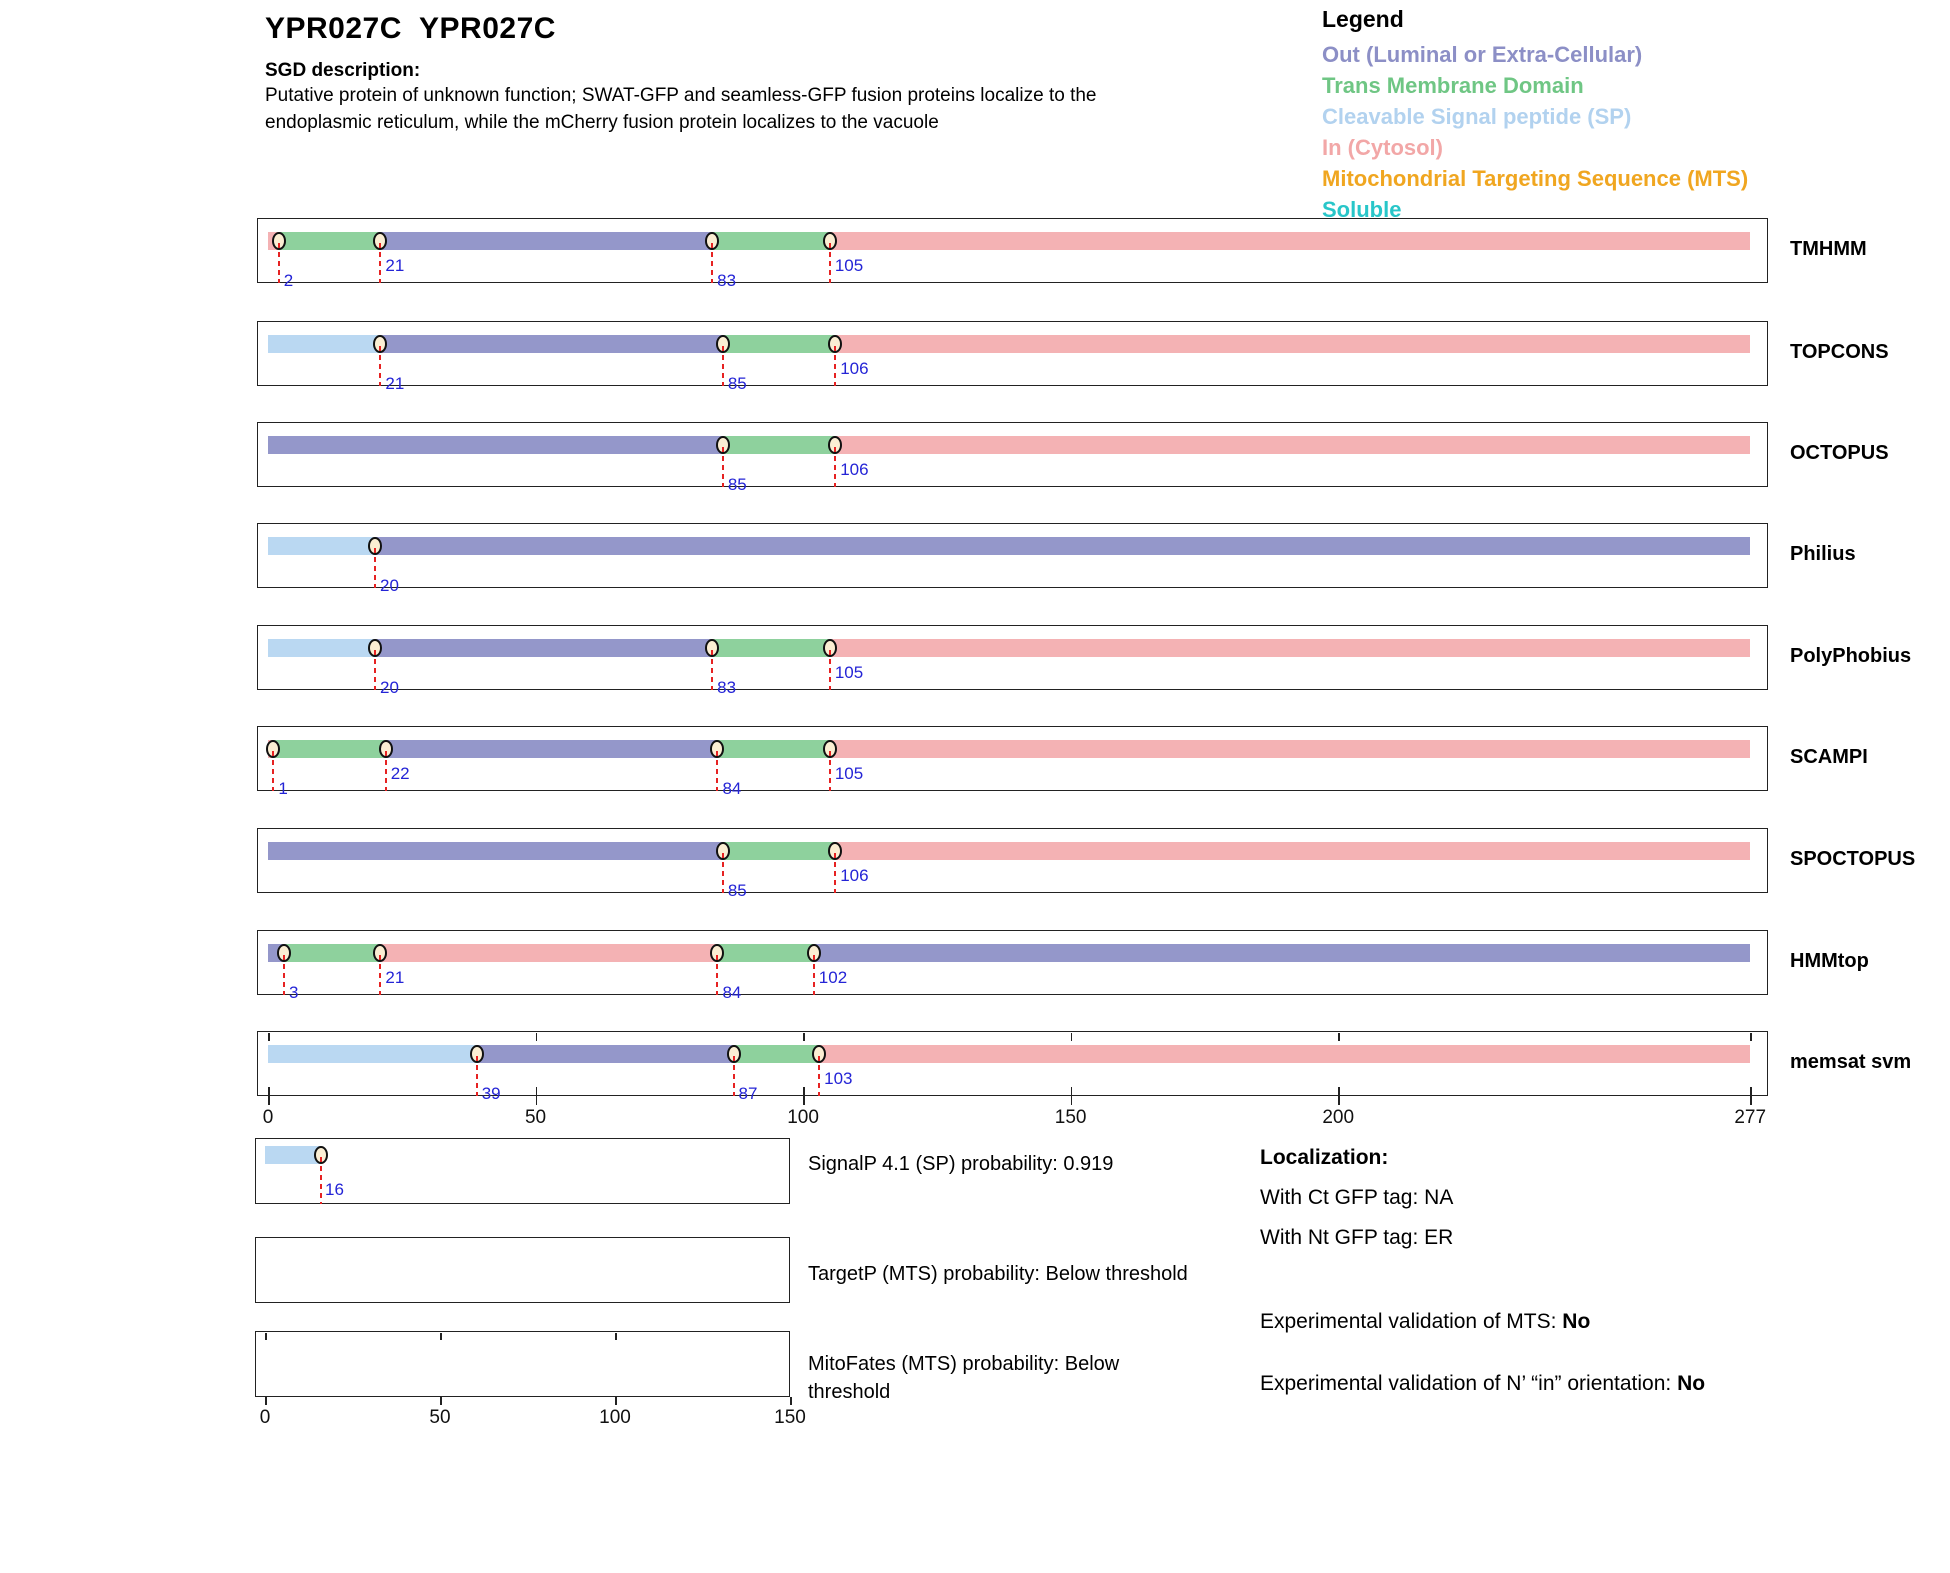 Image resolution: width=1950 pixels, height=1573 pixels. What do you see at coordinates (1324, 1157) in the screenshot?
I see `localization-heading: Localization:` at bounding box center [1324, 1157].